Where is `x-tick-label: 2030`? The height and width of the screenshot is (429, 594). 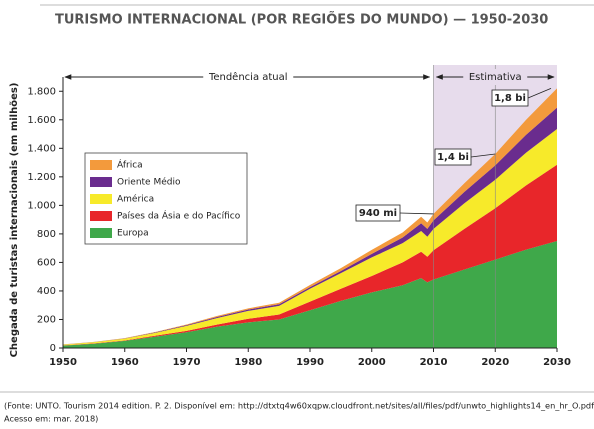 x-tick-label: 2030 is located at coordinates (557, 362).